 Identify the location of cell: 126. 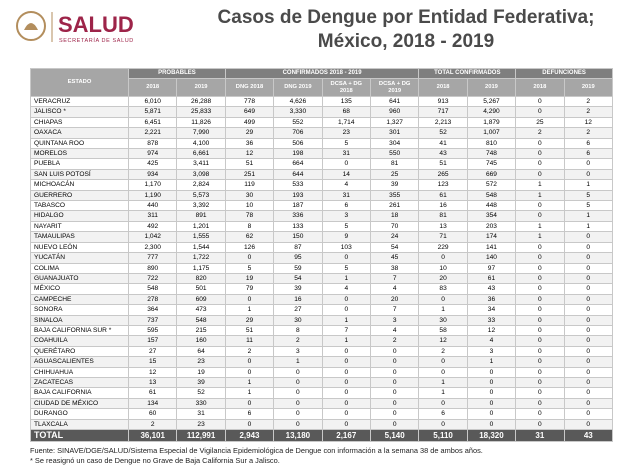
(249, 247).